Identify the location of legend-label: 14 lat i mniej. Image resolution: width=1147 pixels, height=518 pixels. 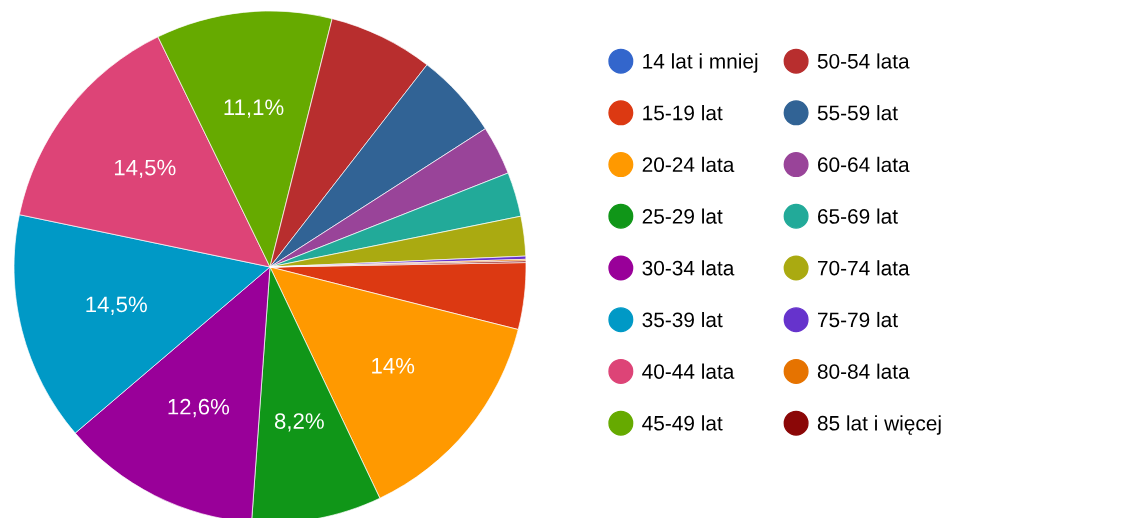
(700, 63).